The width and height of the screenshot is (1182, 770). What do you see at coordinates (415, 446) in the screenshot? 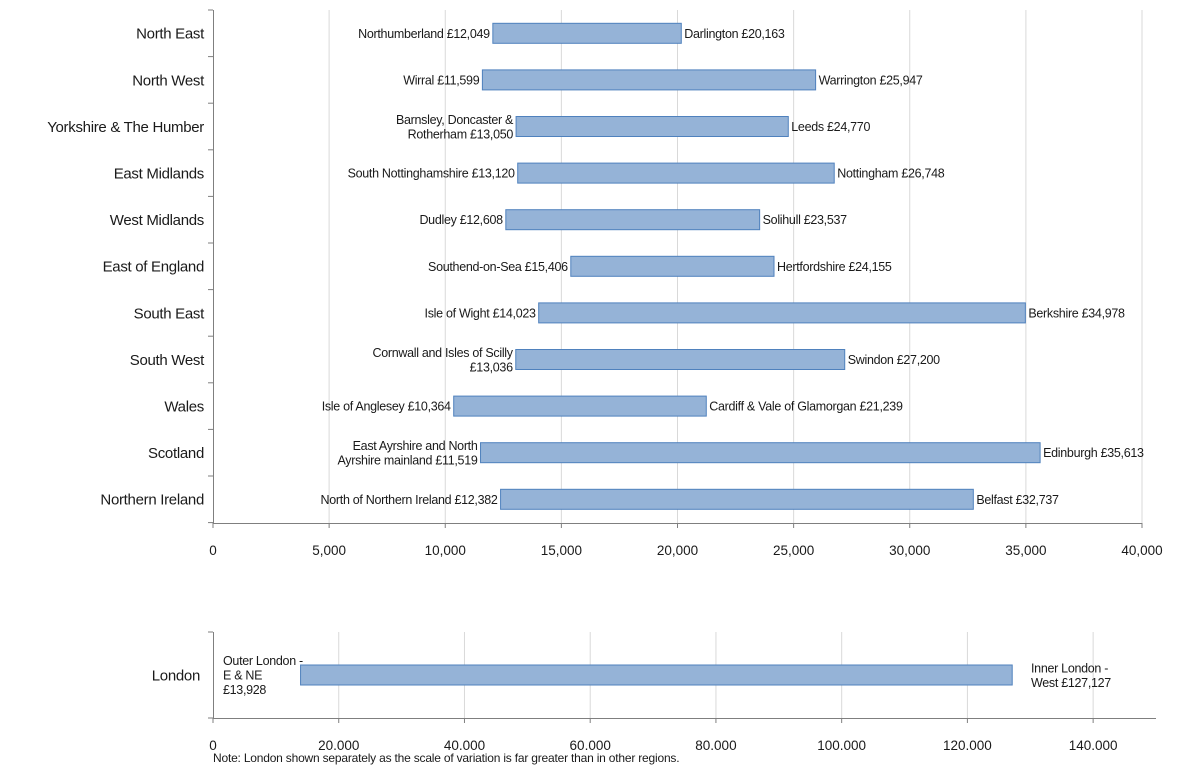
I see `low-data-label: East Ayrshire and North` at bounding box center [415, 446].